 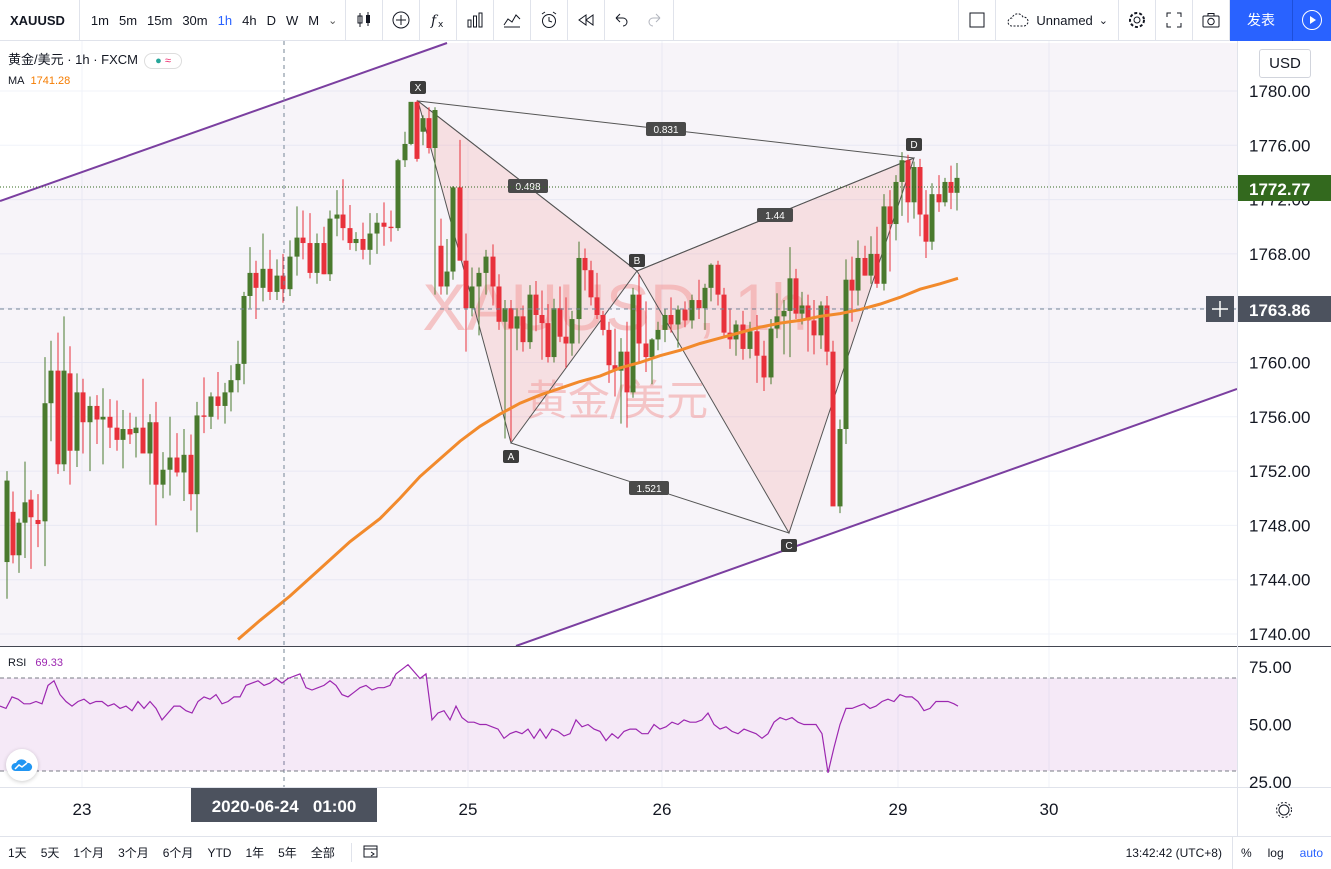 What do you see at coordinates (1311, 20) in the screenshot?
I see `play-button` at bounding box center [1311, 20].